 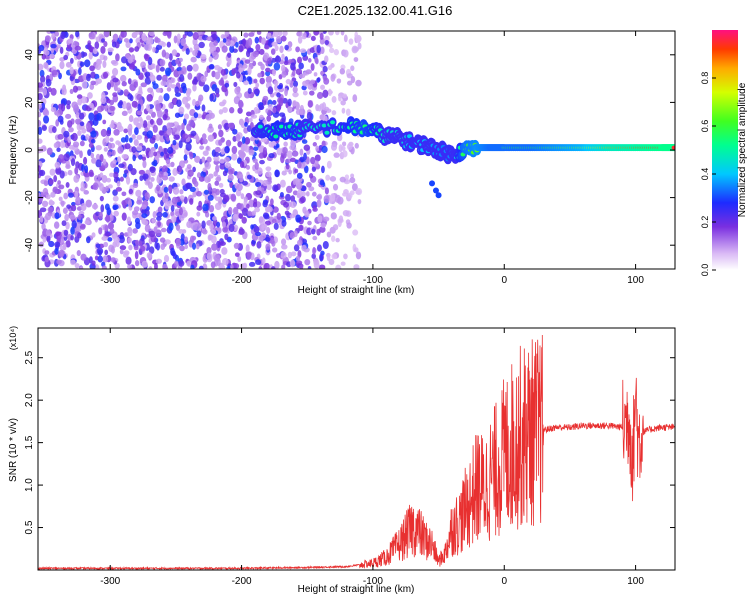 I want to click on y-tick-label: 1.5, so click(x=29, y=442).